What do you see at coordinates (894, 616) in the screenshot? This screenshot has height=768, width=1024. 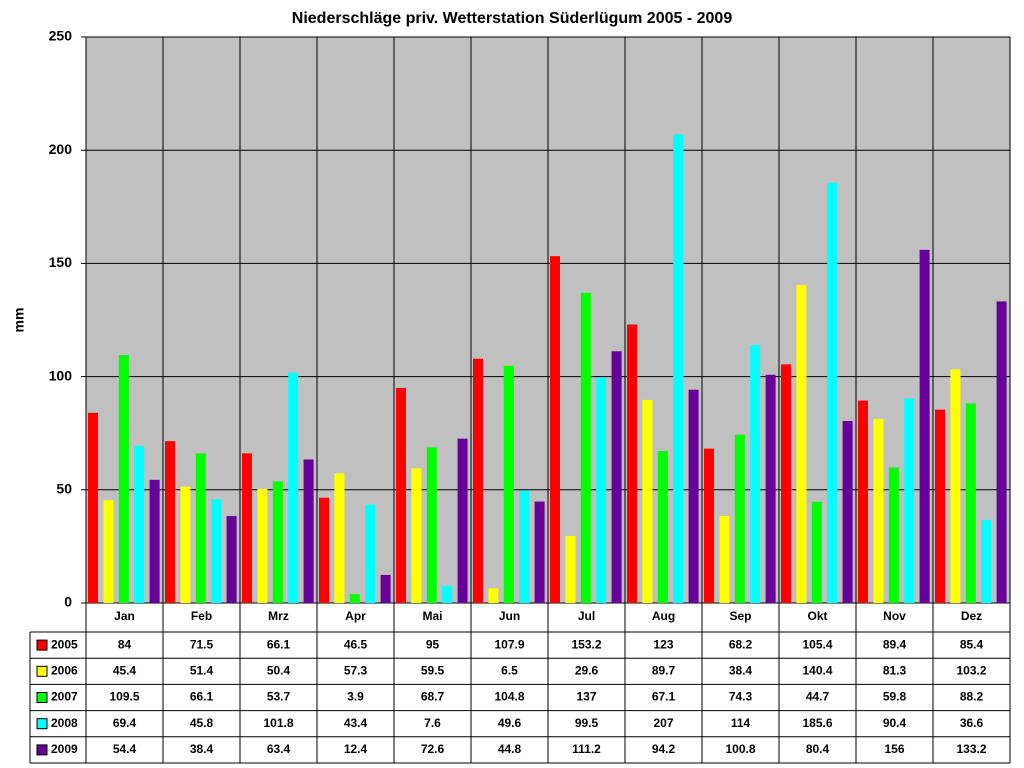 I see `x-tick-label: Nov` at bounding box center [894, 616].